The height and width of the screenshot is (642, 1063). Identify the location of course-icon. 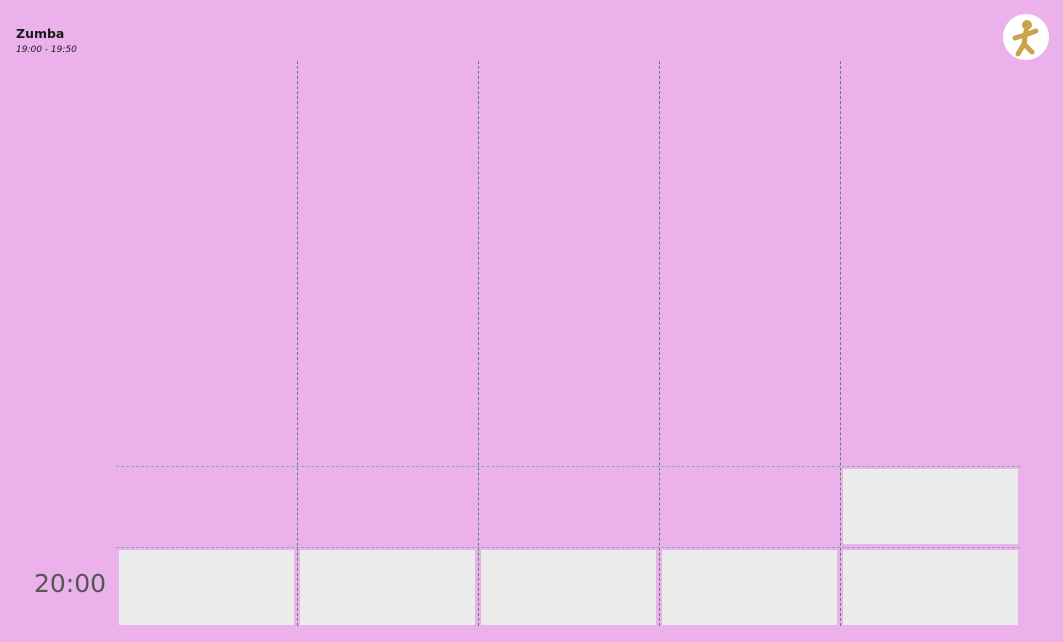
(1026, 37).